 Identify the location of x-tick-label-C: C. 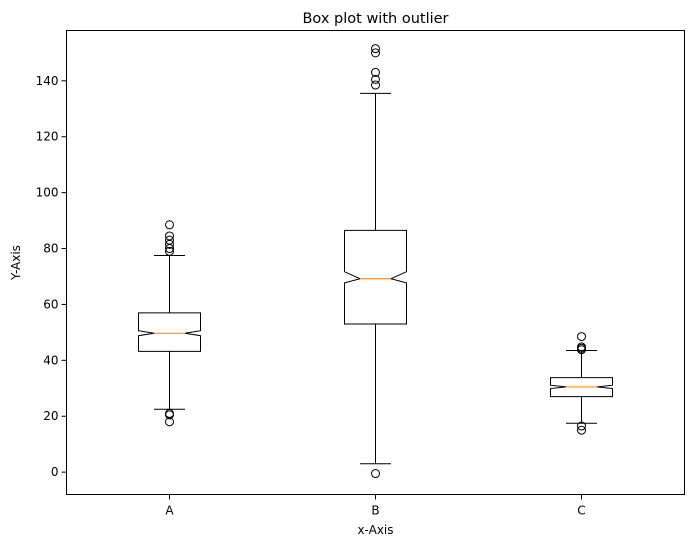
(581, 511).